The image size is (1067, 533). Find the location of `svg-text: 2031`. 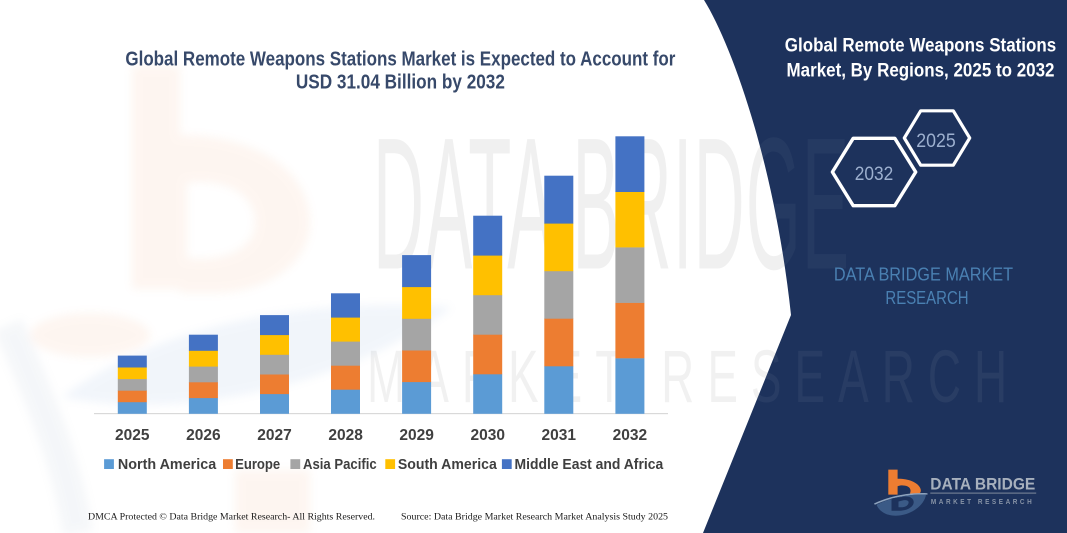

svg-text: 2031 is located at coordinates (559, 435).